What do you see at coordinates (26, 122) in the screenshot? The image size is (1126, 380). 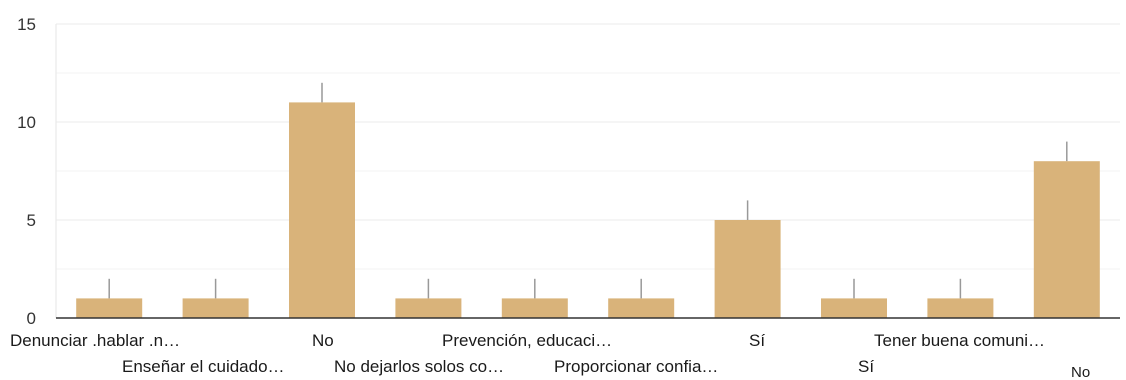 I see `y-tick-label: 10` at bounding box center [26, 122].